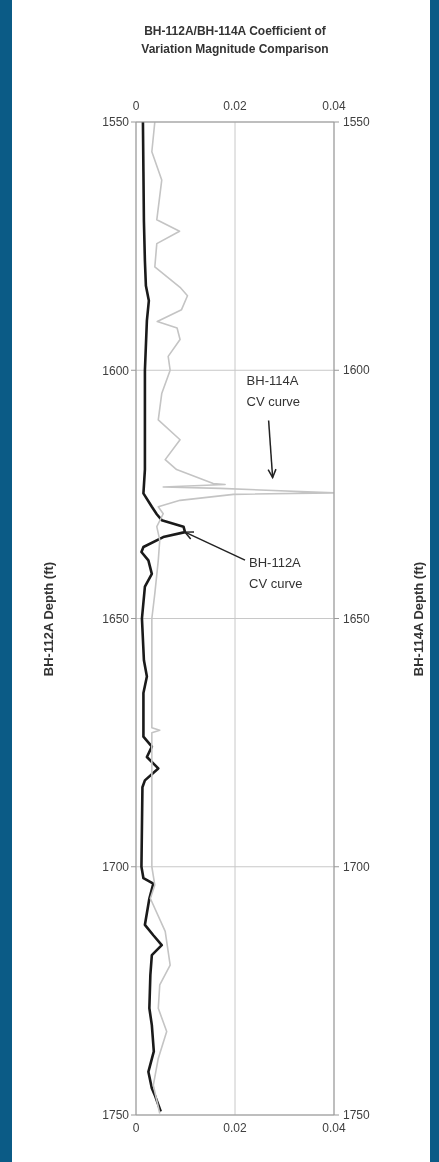 This screenshot has width=439, height=1162. What do you see at coordinates (116, 618) in the screenshot?
I see `y-tick-label: 1650` at bounding box center [116, 618].